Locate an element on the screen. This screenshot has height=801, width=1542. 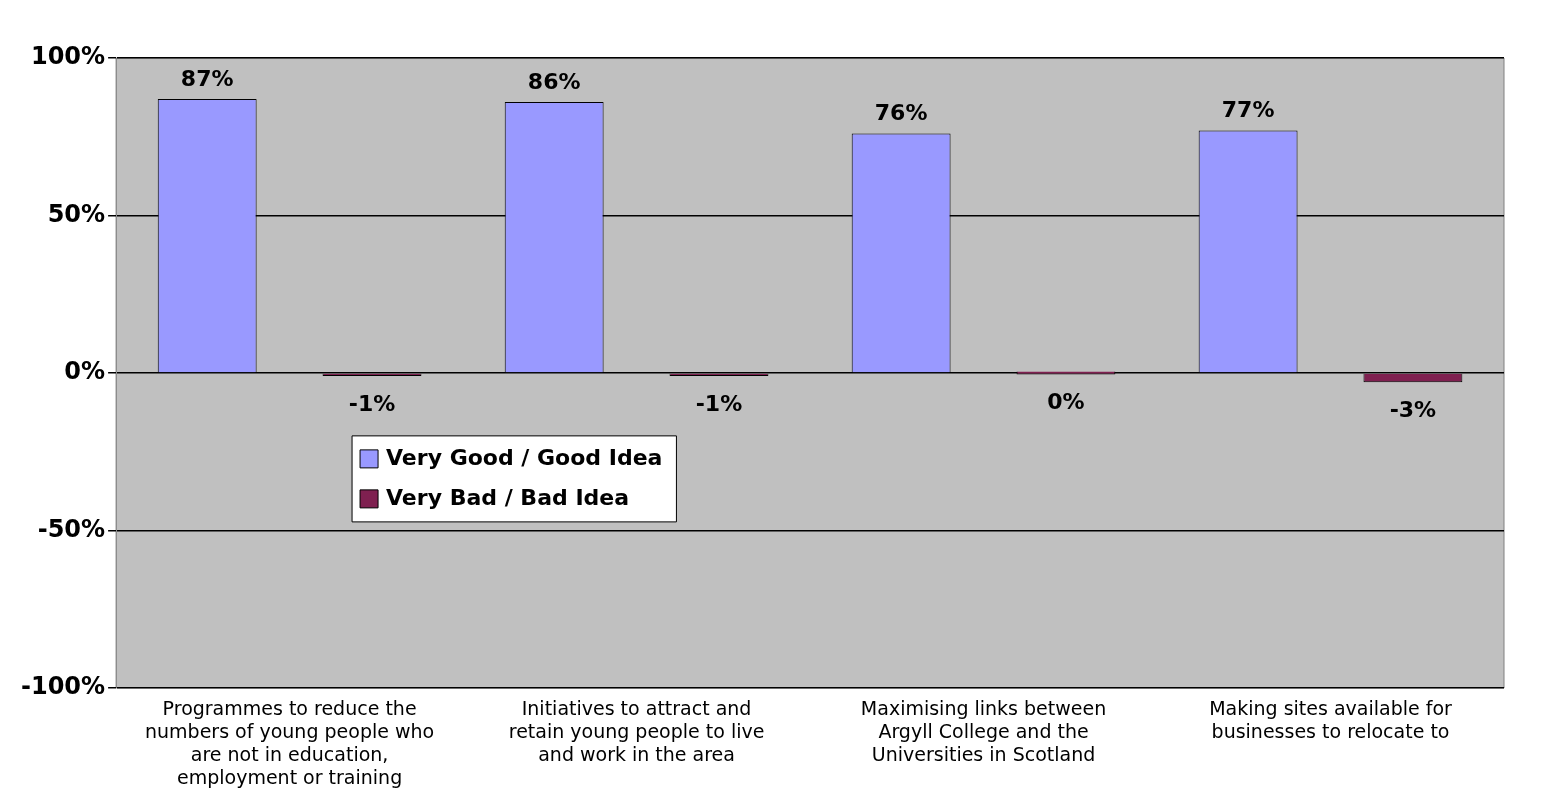
y-tick-label: 0% is located at coordinates (85, 371).